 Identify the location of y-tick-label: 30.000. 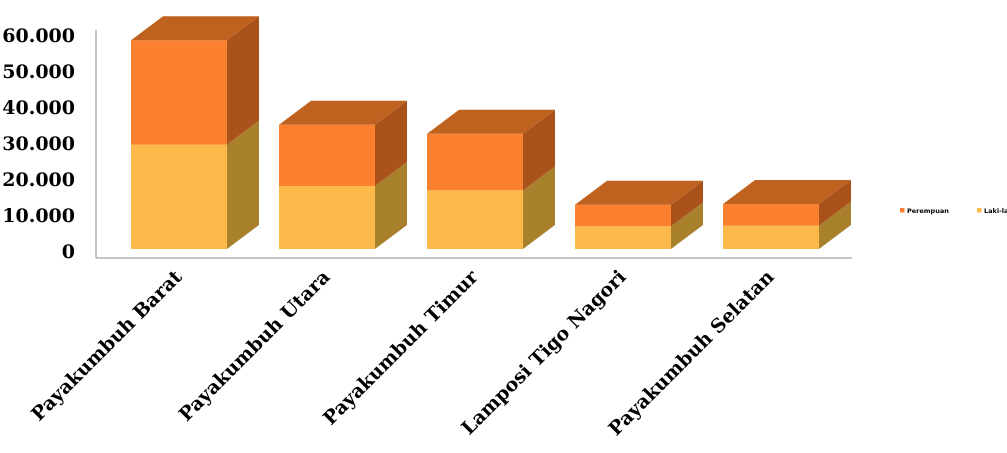
(38, 144).